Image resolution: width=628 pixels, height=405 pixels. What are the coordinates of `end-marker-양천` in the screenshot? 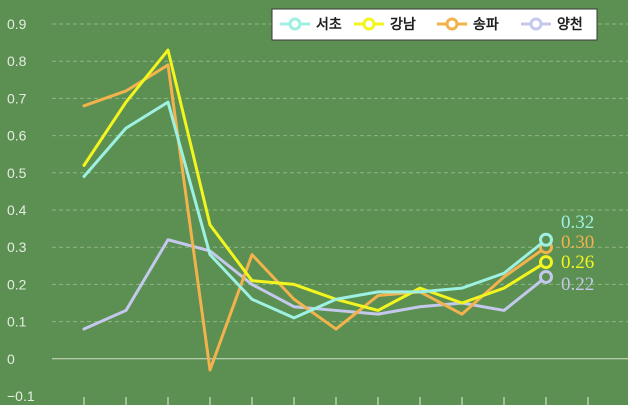 It's located at (546, 276).